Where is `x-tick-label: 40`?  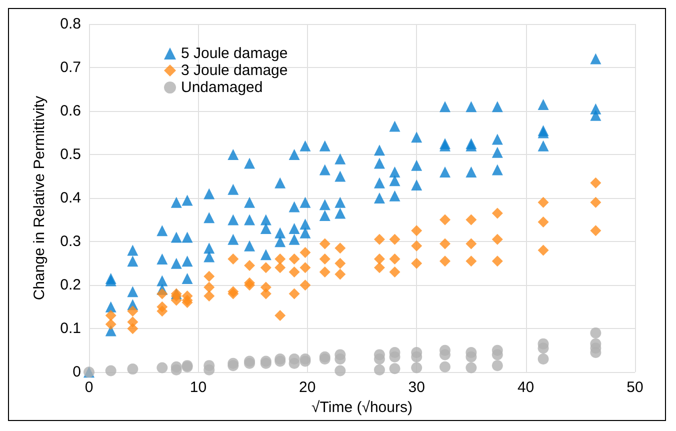 x-tick-label: 40 is located at coordinates (525, 387).